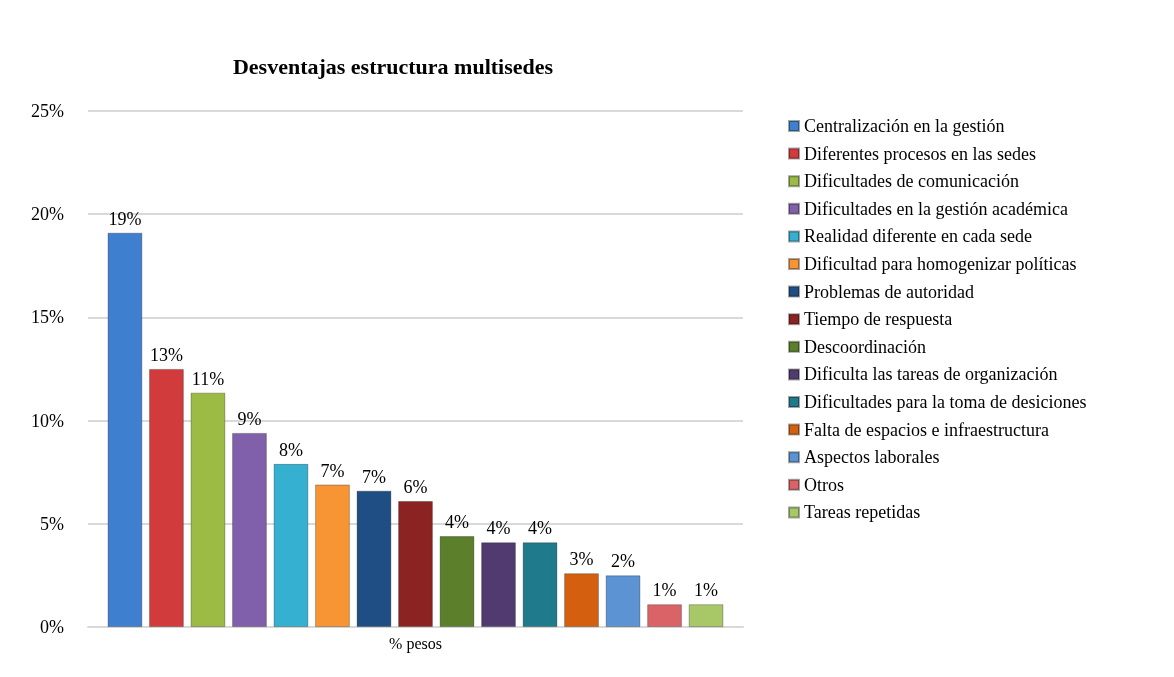 This screenshot has height=677, width=1174. I want to click on legend-label: Dificultades de comunicación, so click(911, 181).